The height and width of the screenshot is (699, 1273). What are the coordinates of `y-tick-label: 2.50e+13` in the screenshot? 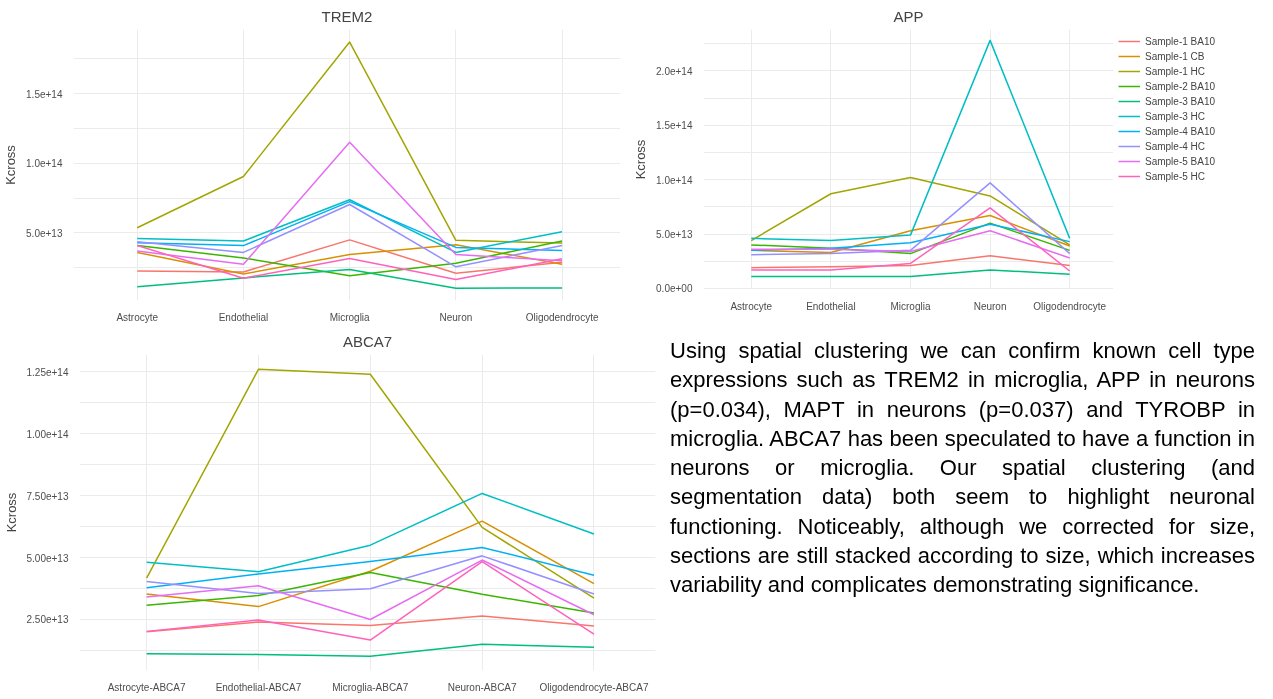 It's located at (47, 620).